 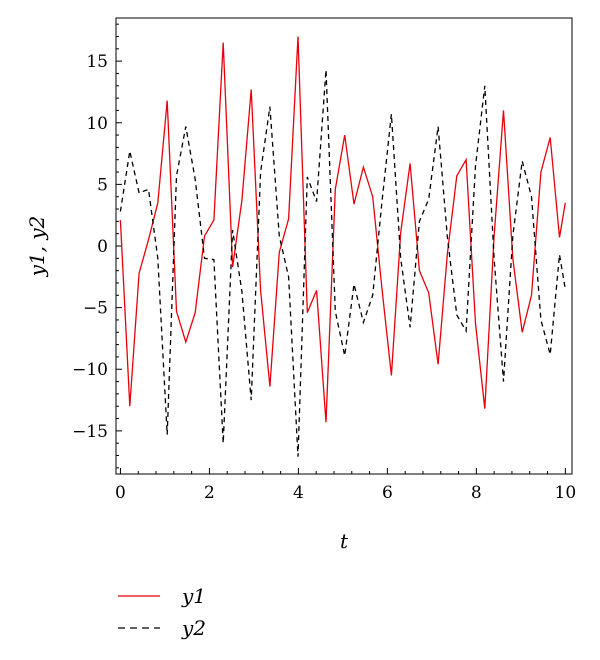 What do you see at coordinates (97, 62) in the screenshot?
I see `y-tick-label: 15` at bounding box center [97, 62].